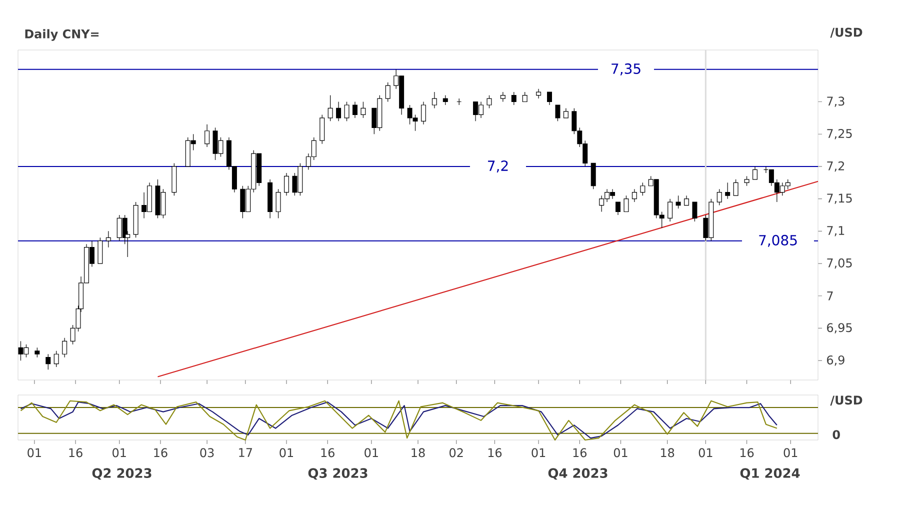  Describe the element at coordinates (122, 474) in the screenshot. I see `text: Q2 2023` at that location.